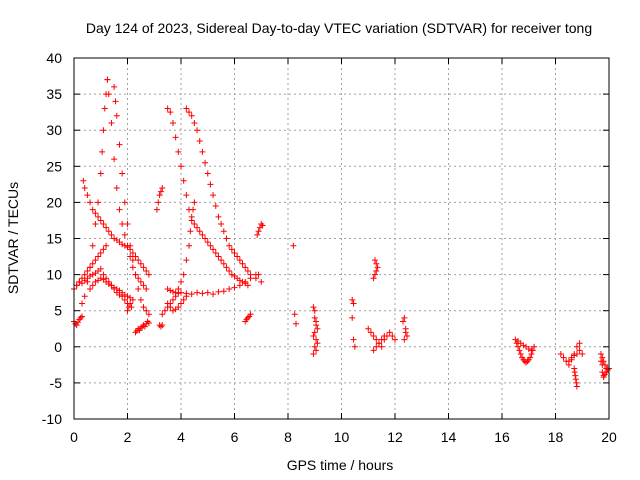 This screenshot has height=480, width=640. What do you see at coordinates (13, 238) in the screenshot?
I see `y-axis-label: SDTVAR / TECUs` at bounding box center [13, 238].